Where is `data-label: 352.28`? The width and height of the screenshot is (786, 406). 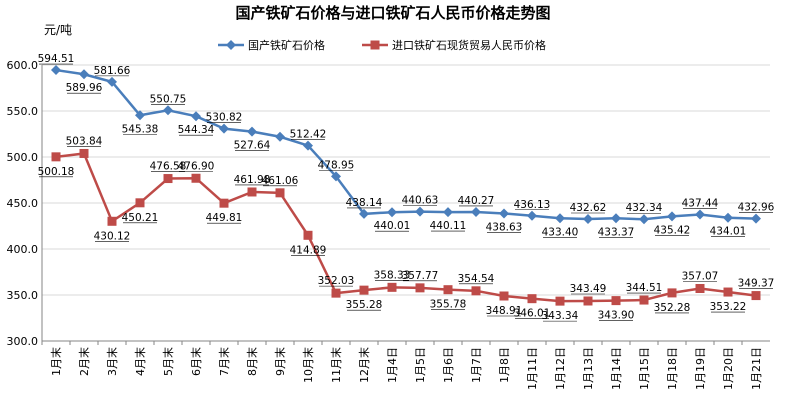 data-label: 352.28 is located at coordinates (672, 308).